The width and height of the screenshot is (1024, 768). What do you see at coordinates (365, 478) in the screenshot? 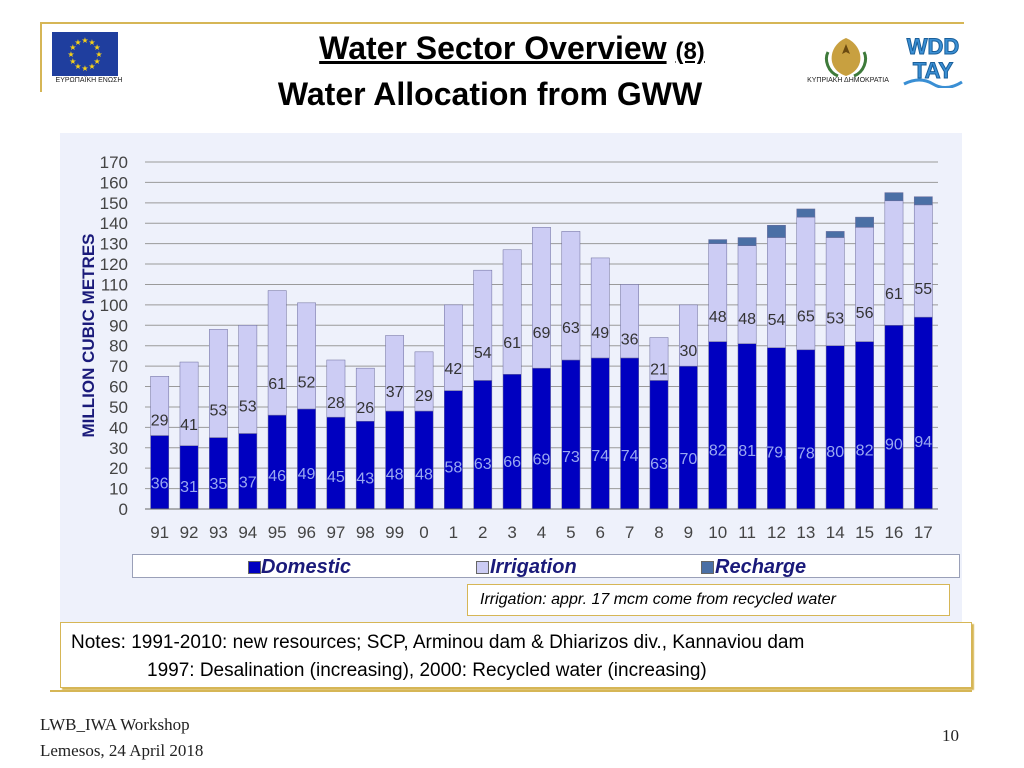
I see `data-label-domestic: 43` at bounding box center [365, 478].